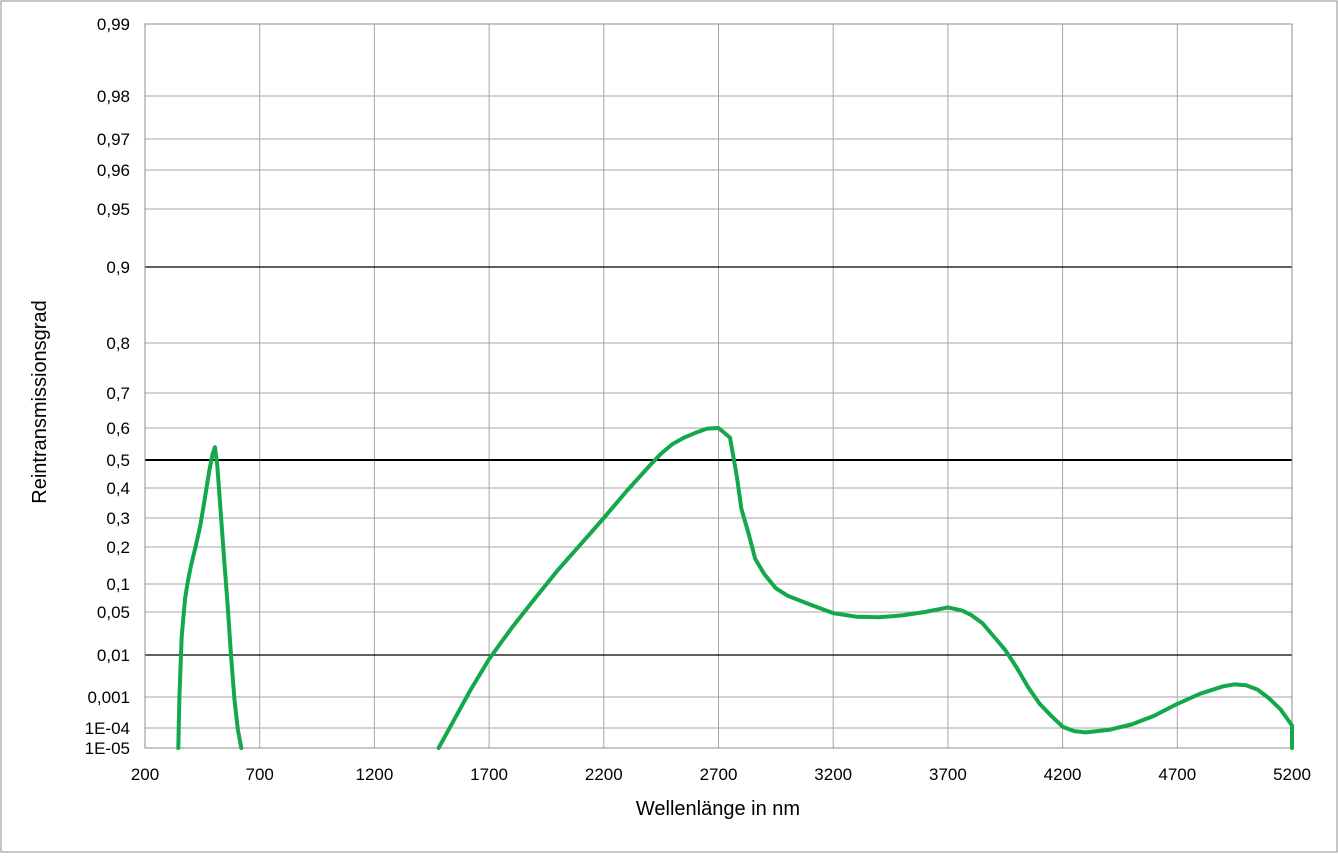 This screenshot has width=1338, height=858. Describe the element at coordinates (145, 774) in the screenshot. I see `x-tick-label: 200` at that location.